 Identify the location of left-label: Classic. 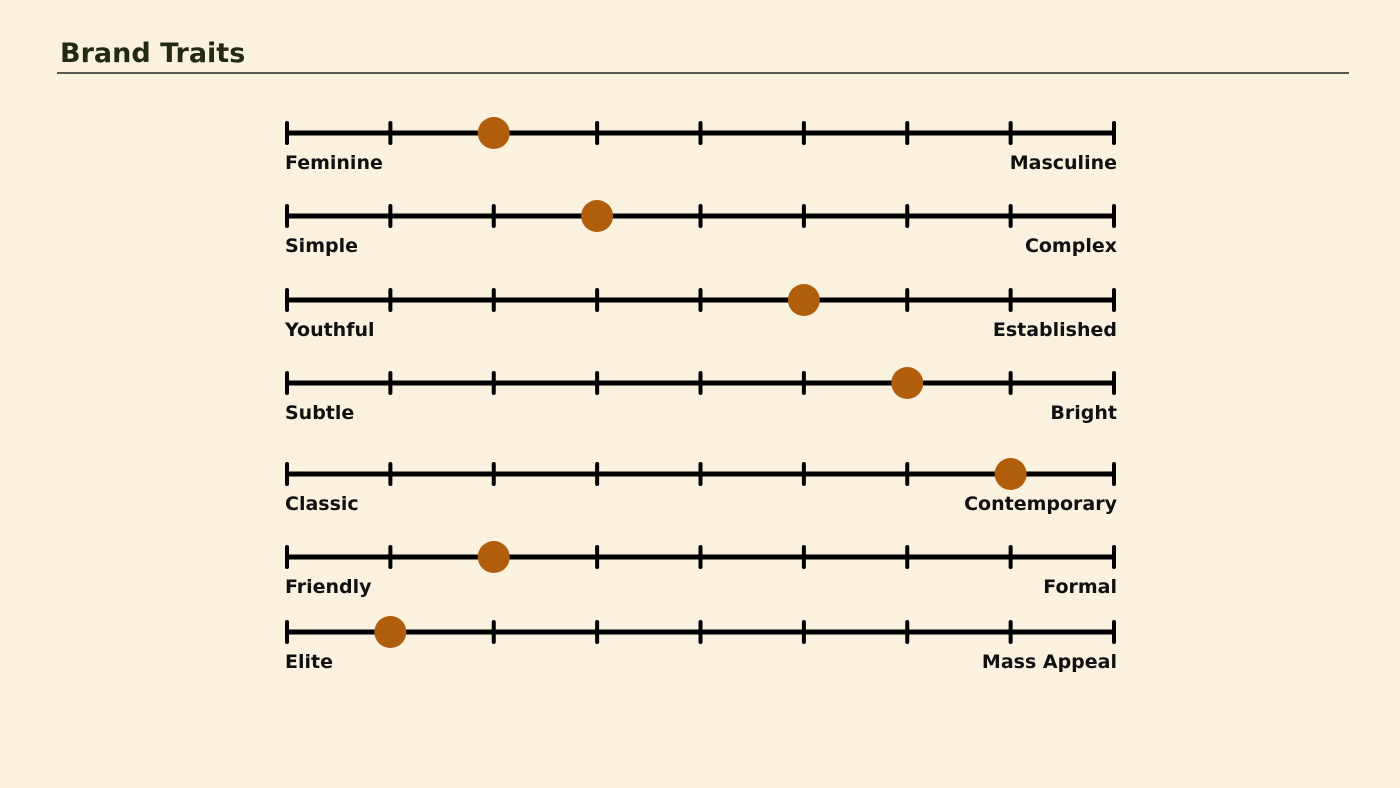
(322, 504).